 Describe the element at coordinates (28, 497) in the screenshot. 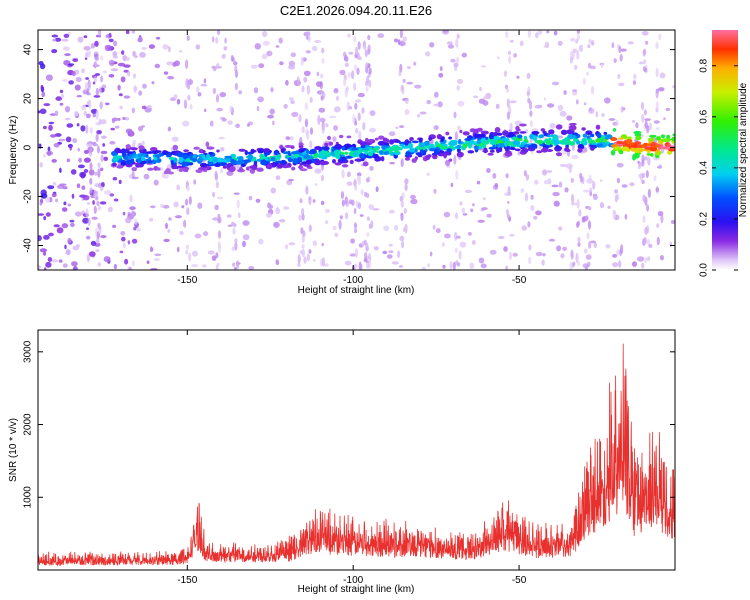

I see `snr-y-tick-label: 1000` at that location.